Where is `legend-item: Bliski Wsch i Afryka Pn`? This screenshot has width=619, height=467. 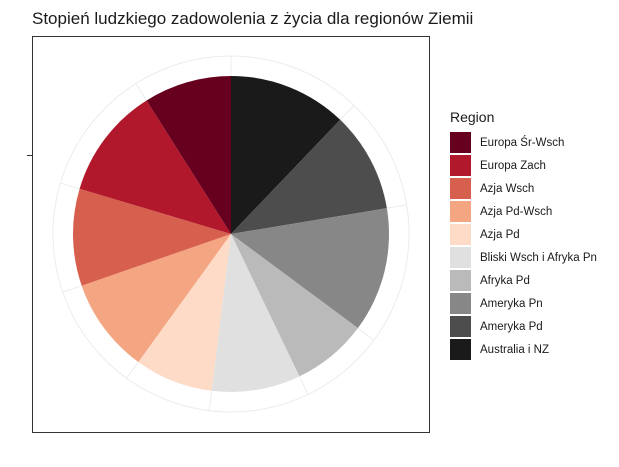
legend-item: Bliski Wsch i Afryka Pn is located at coordinates (523, 257).